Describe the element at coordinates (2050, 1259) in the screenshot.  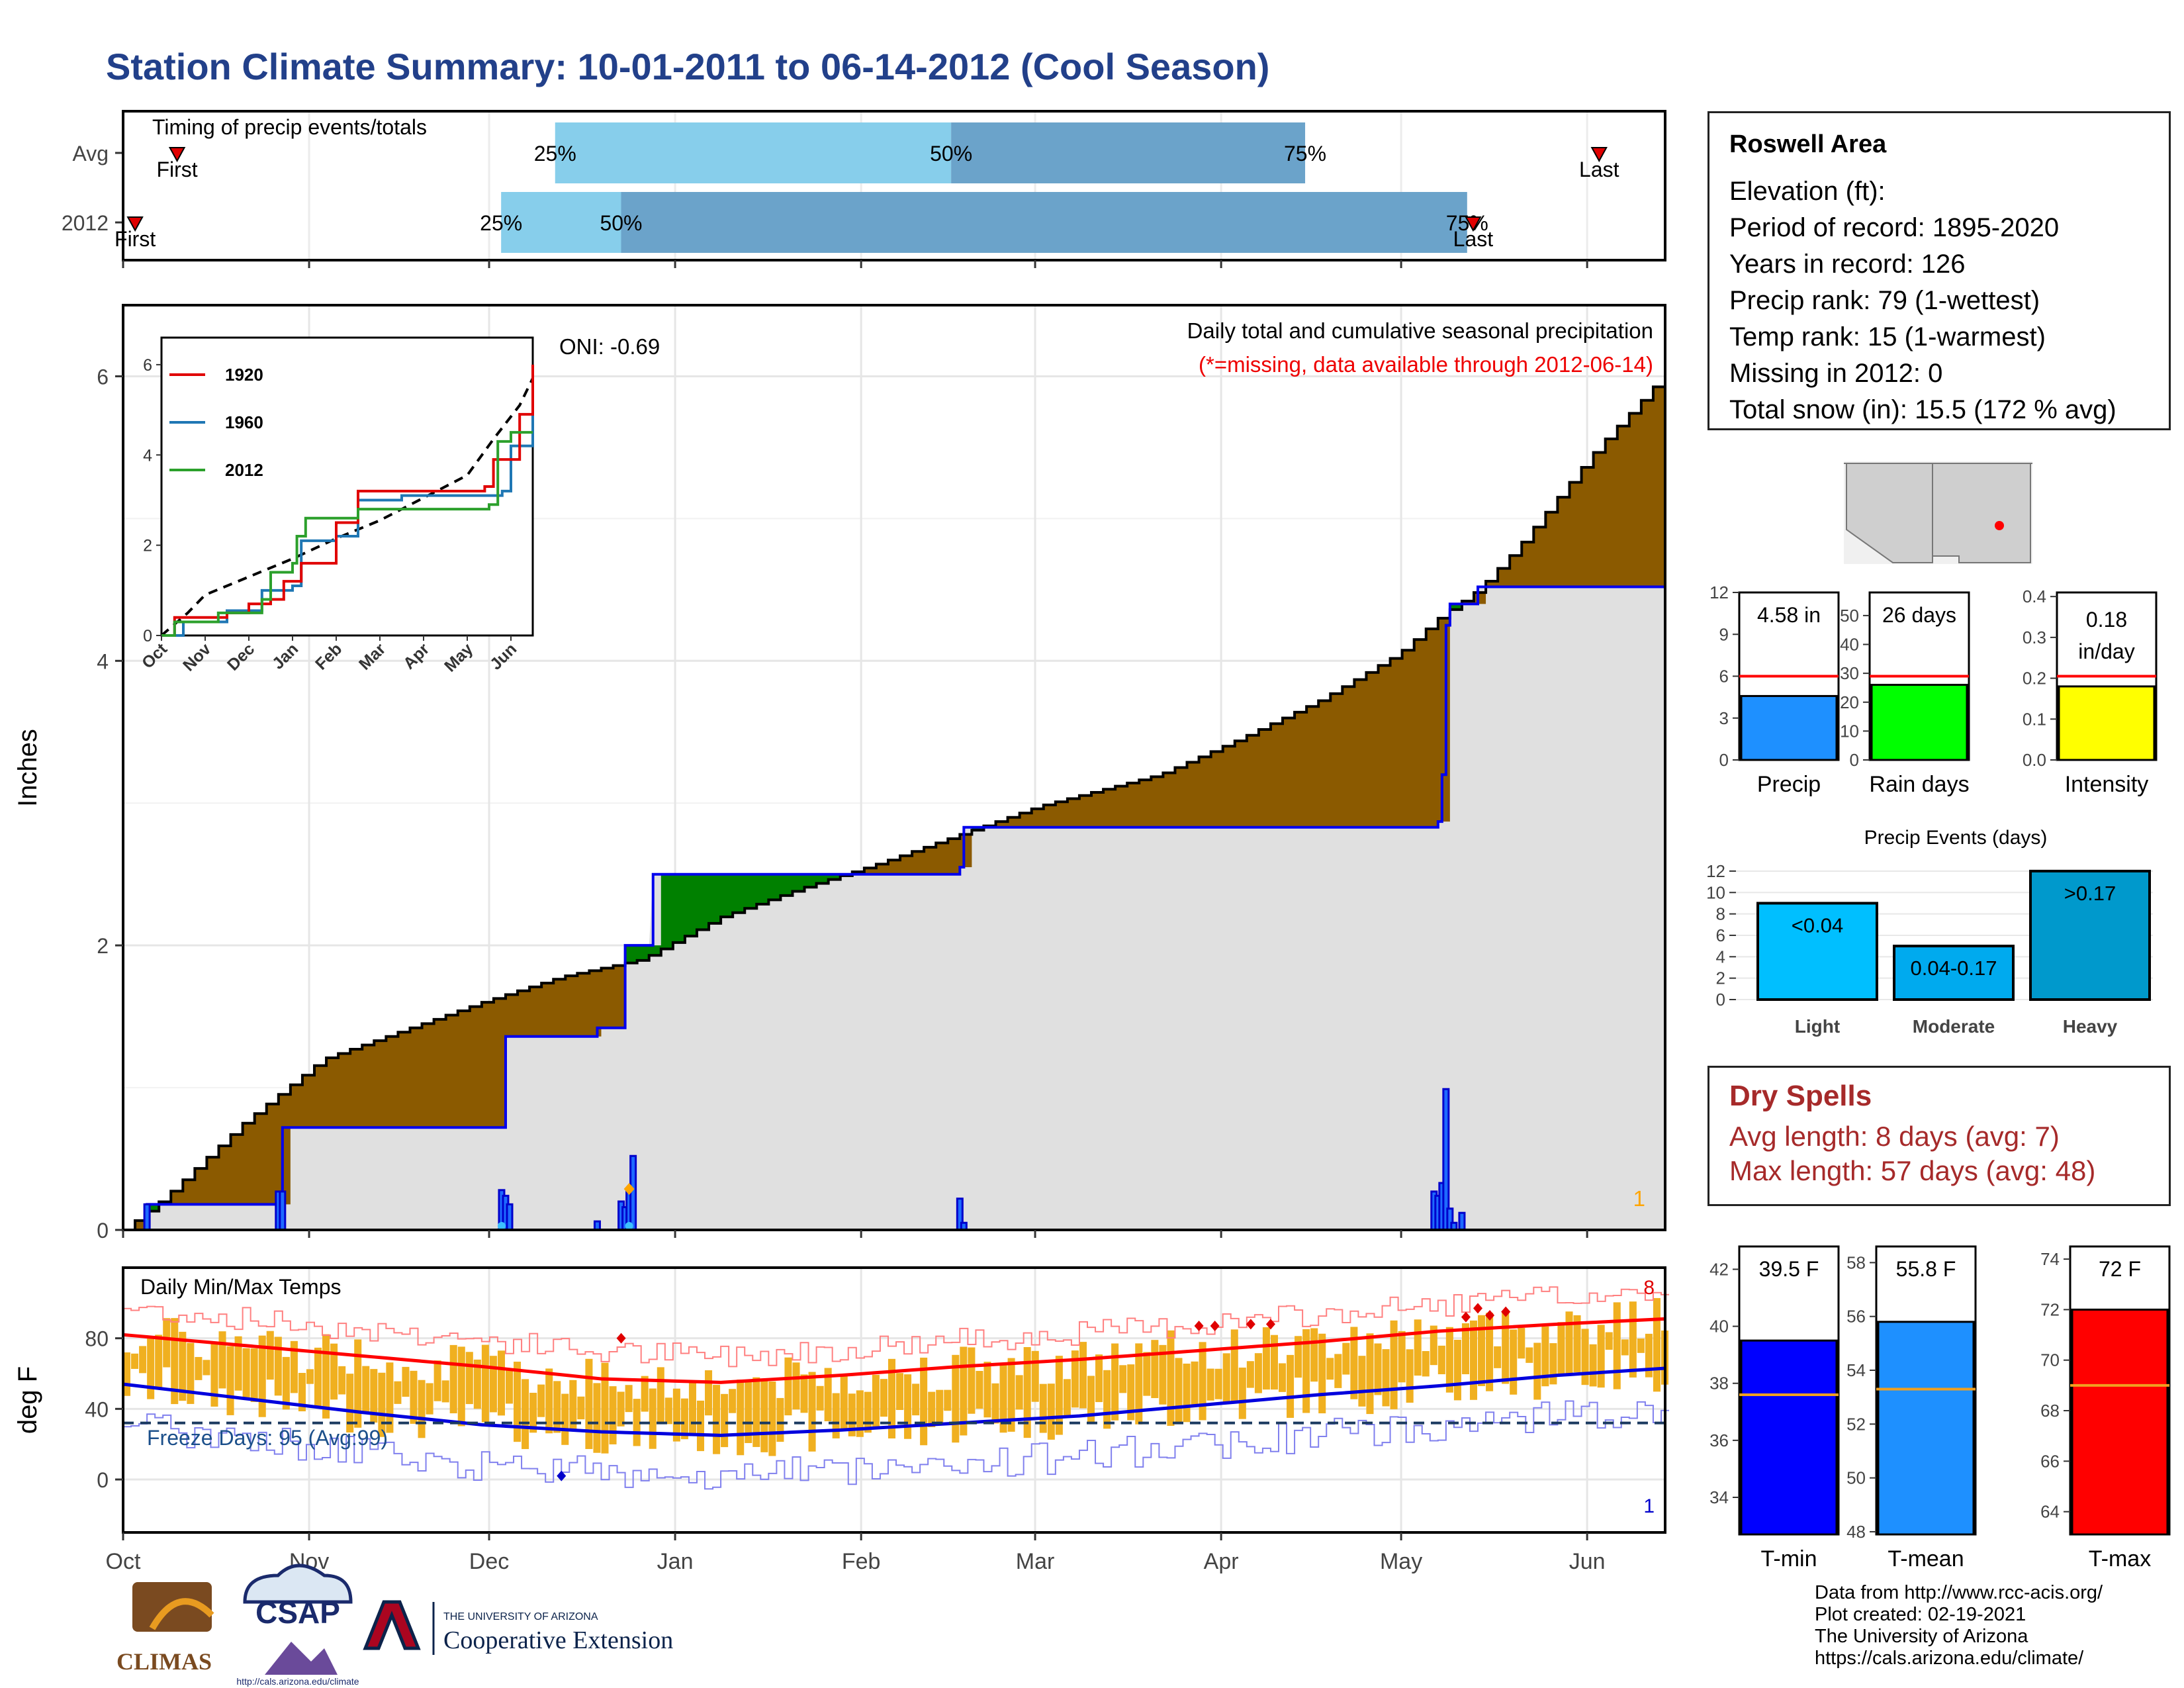
I see `summary-y-tick-label: 74` at that location.